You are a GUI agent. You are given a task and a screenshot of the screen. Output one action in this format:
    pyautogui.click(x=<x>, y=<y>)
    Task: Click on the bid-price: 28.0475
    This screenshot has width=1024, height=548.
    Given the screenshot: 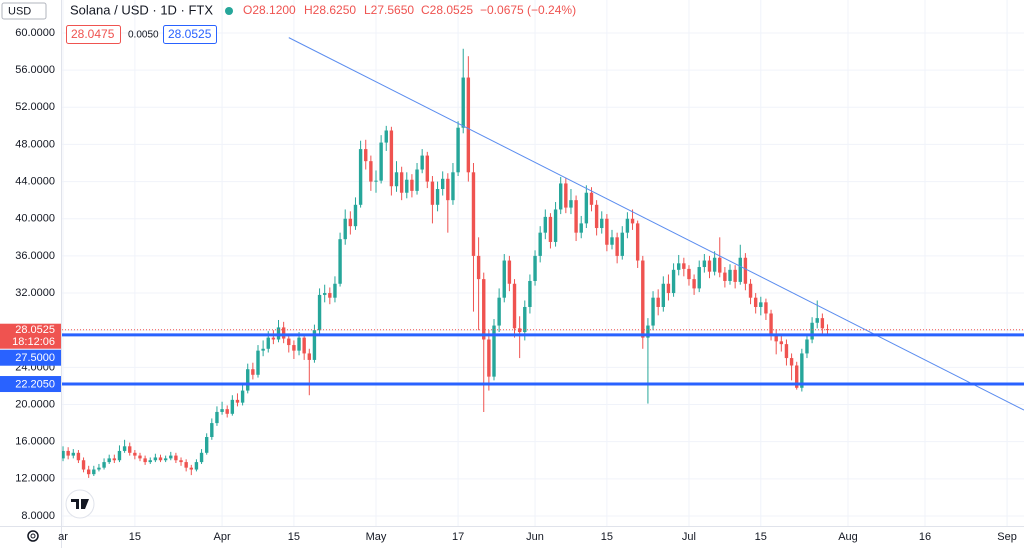 What is the action you would take?
    pyautogui.click(x=93, y=34)
    